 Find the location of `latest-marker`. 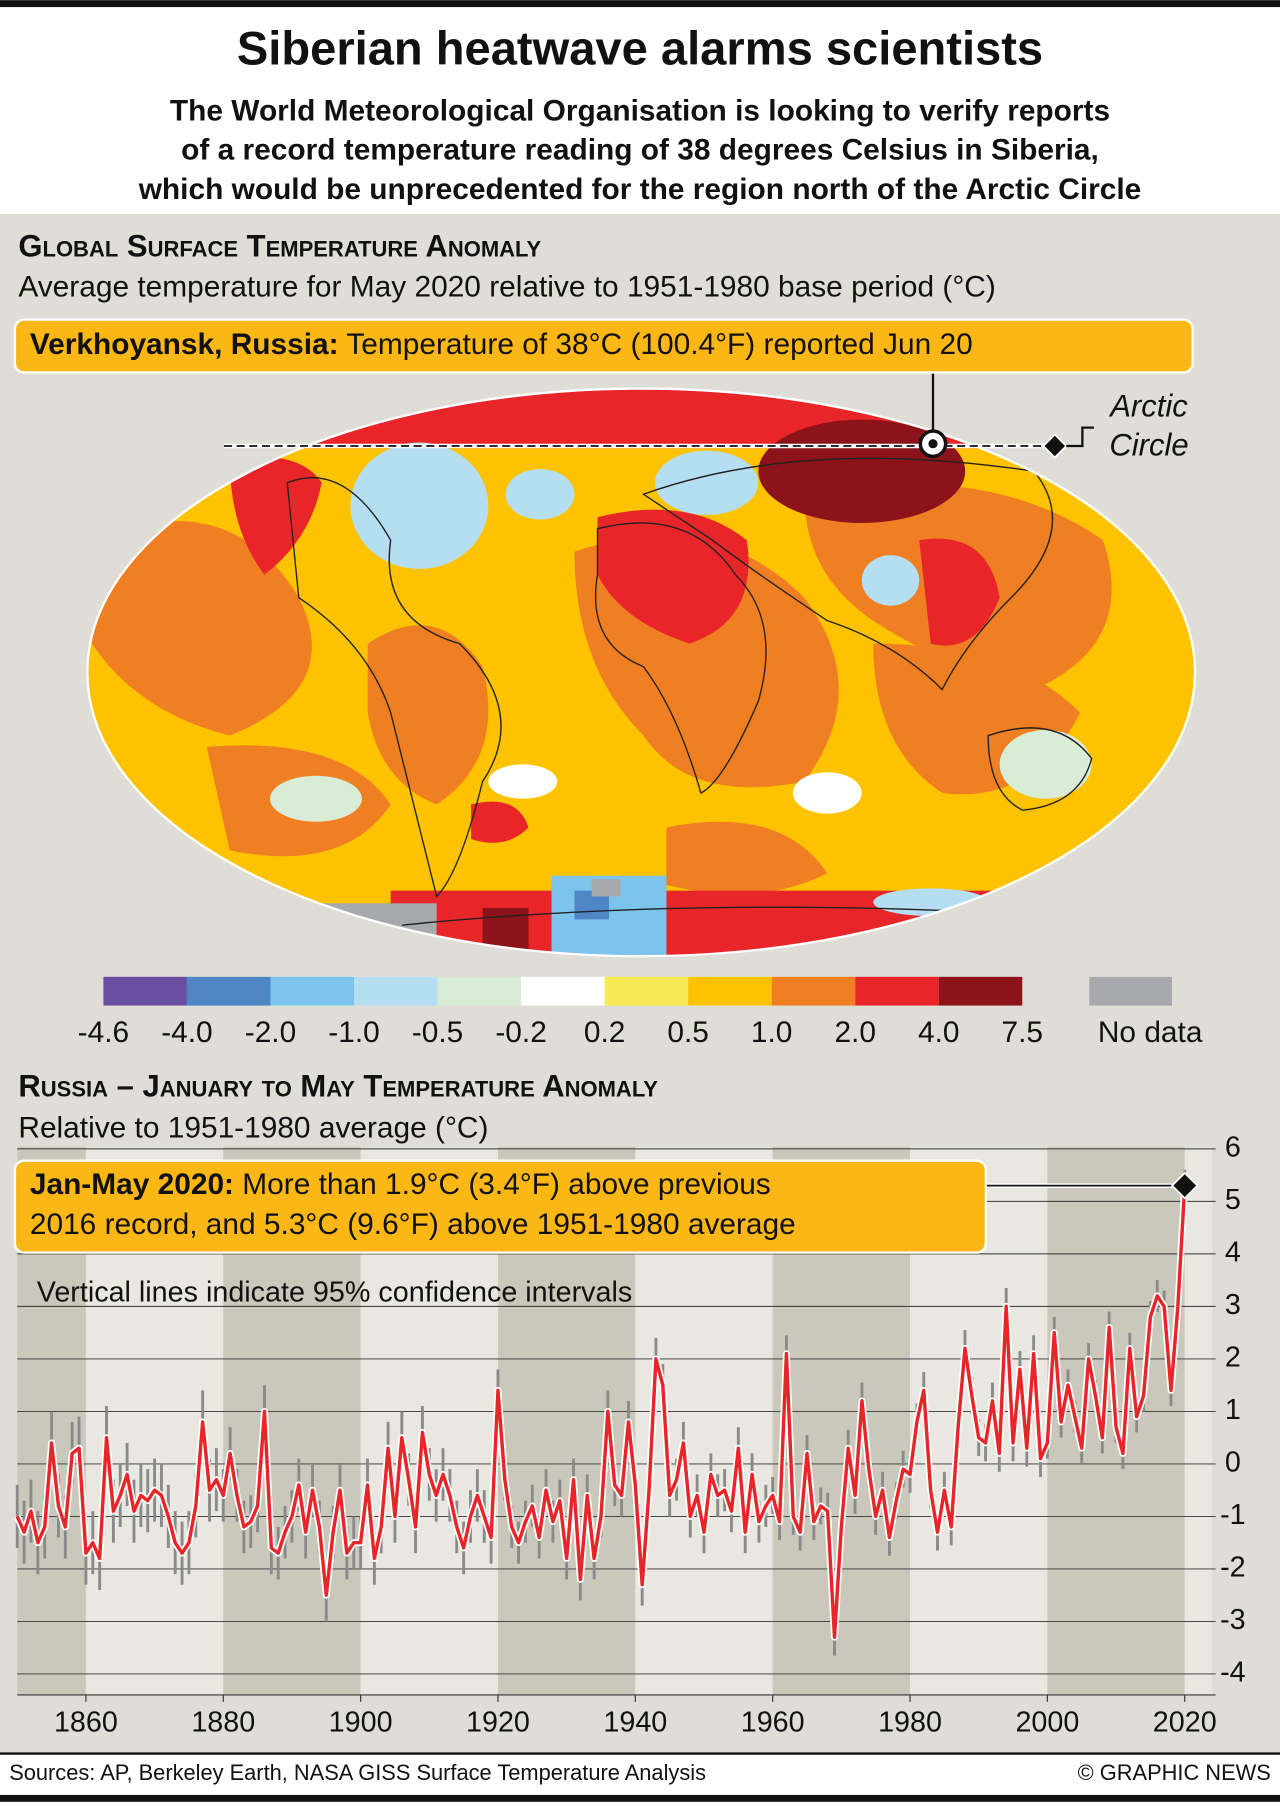

latest-marker is located at coordinates (1184, 1185).